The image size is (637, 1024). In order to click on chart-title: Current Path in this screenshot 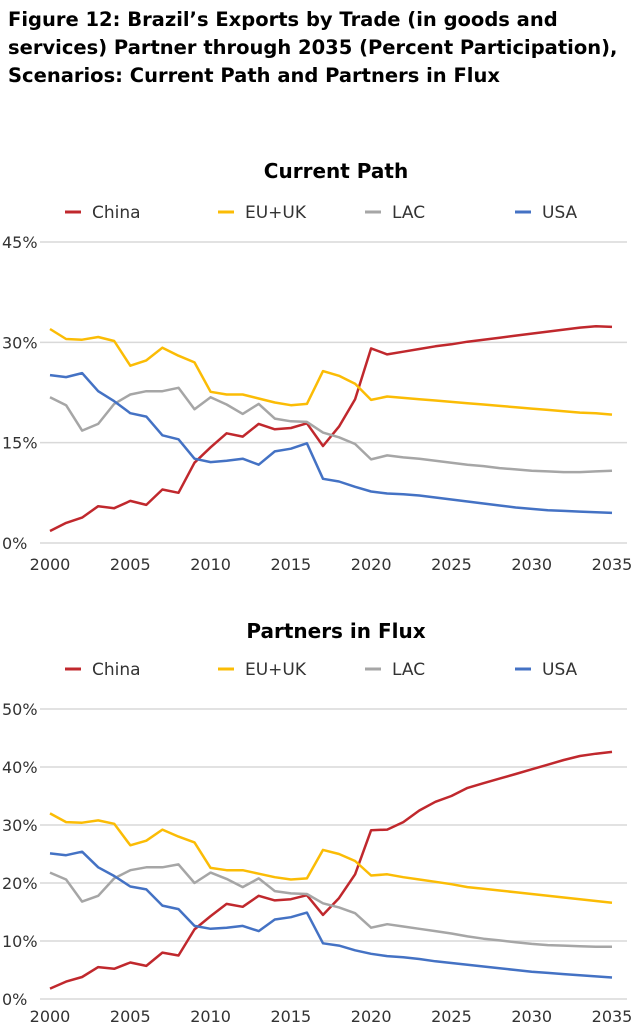, I will do `click(336, 171)`.